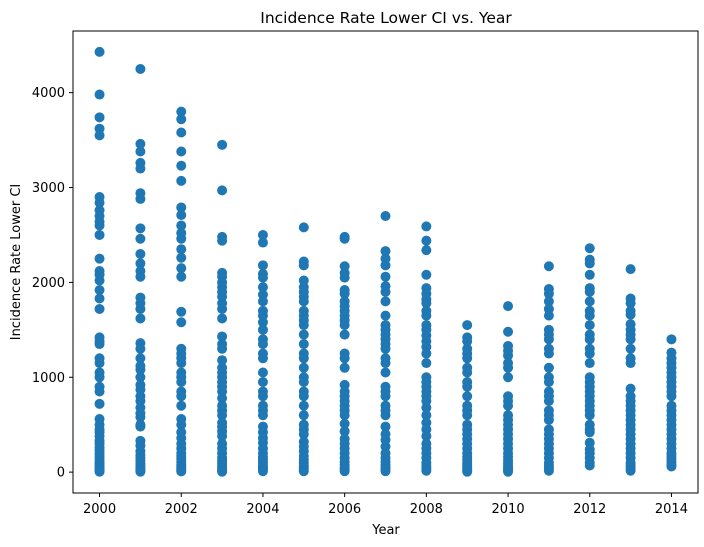  Describe the element at coordinates (99, 509) in the screenshot. I see `x-tick-label: 2000` at that location.